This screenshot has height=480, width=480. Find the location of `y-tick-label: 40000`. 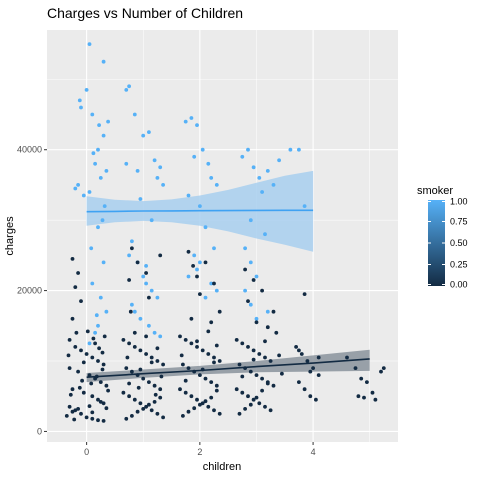

y-tick-label: 40000 is located at coordinates (29, 150).